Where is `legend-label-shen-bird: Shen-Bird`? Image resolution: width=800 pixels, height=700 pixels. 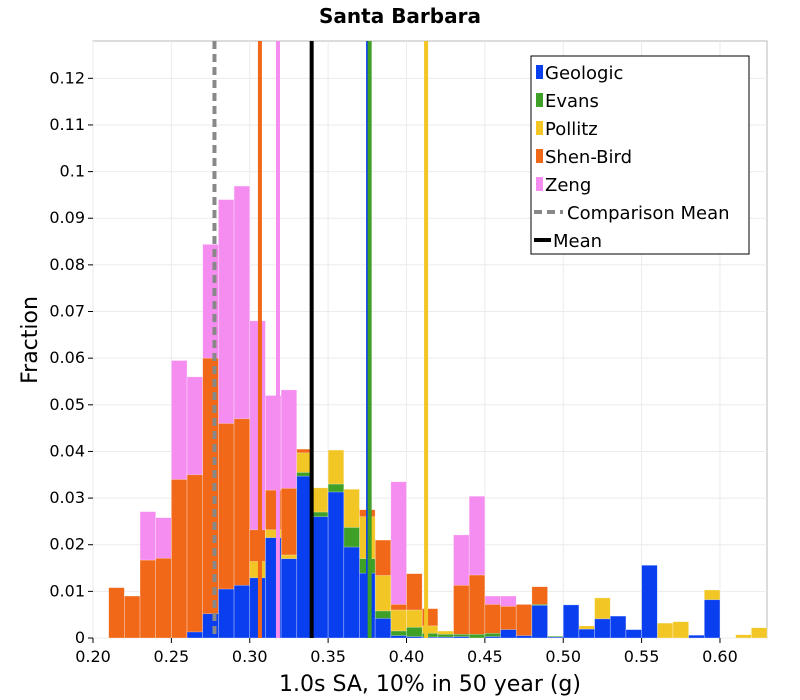 legend-label-shen-bird: Shen-Bird is located at coordinates (588, 157).